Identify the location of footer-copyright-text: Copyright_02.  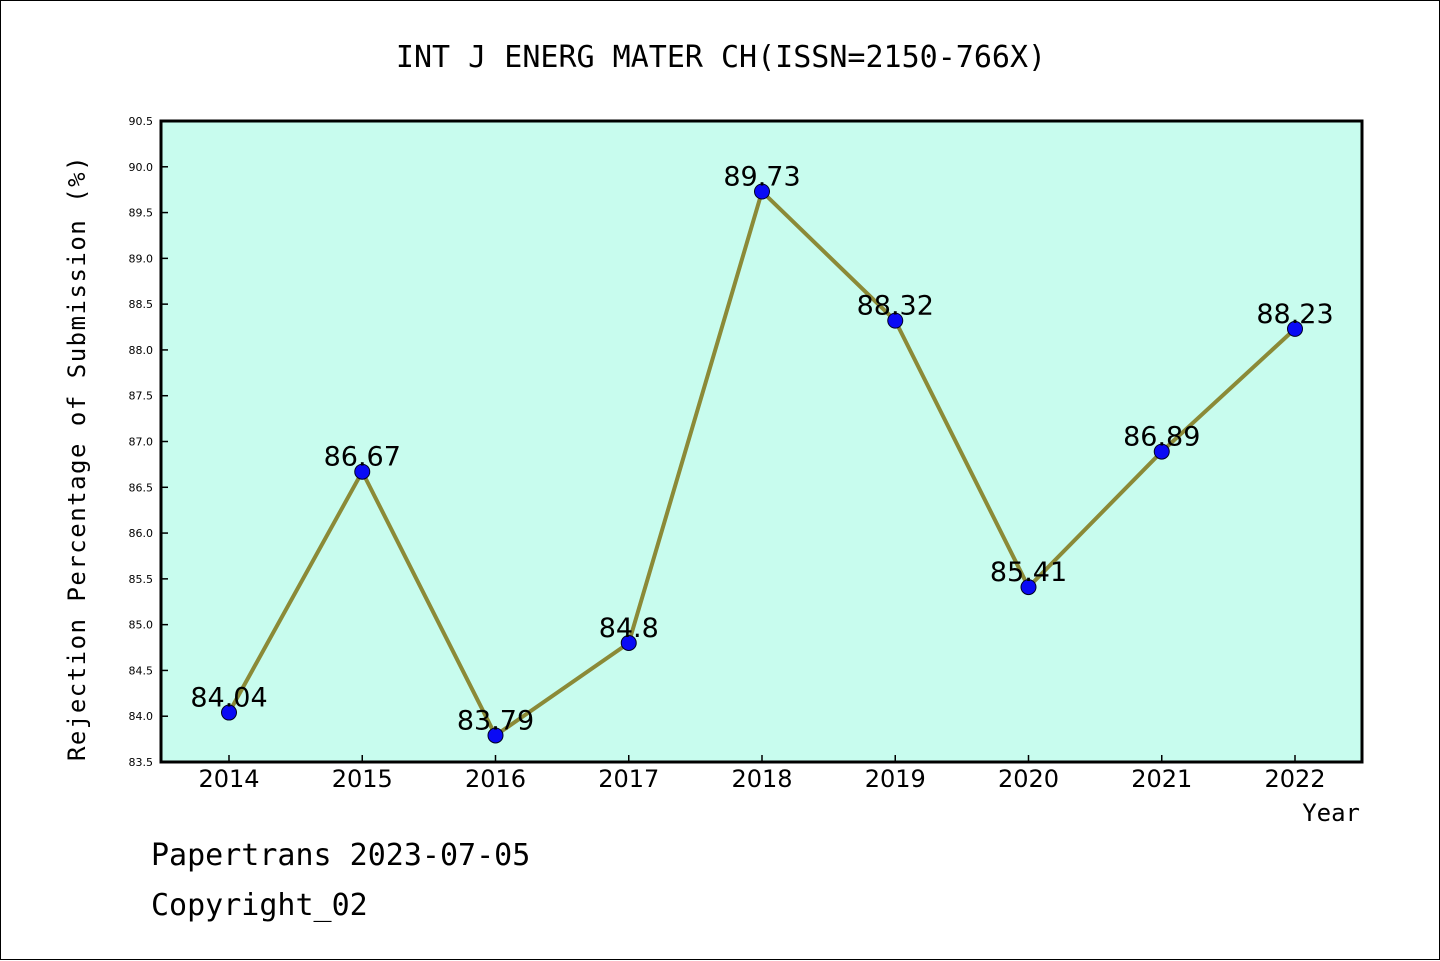
(259, 905).